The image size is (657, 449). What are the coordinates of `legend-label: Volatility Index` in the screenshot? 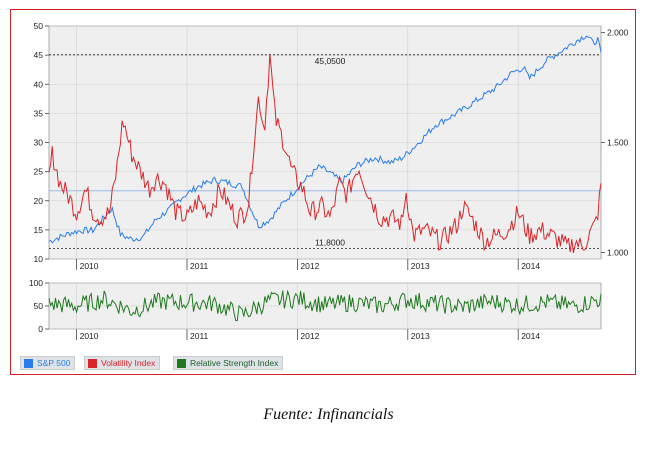 It's located at (128, 363).